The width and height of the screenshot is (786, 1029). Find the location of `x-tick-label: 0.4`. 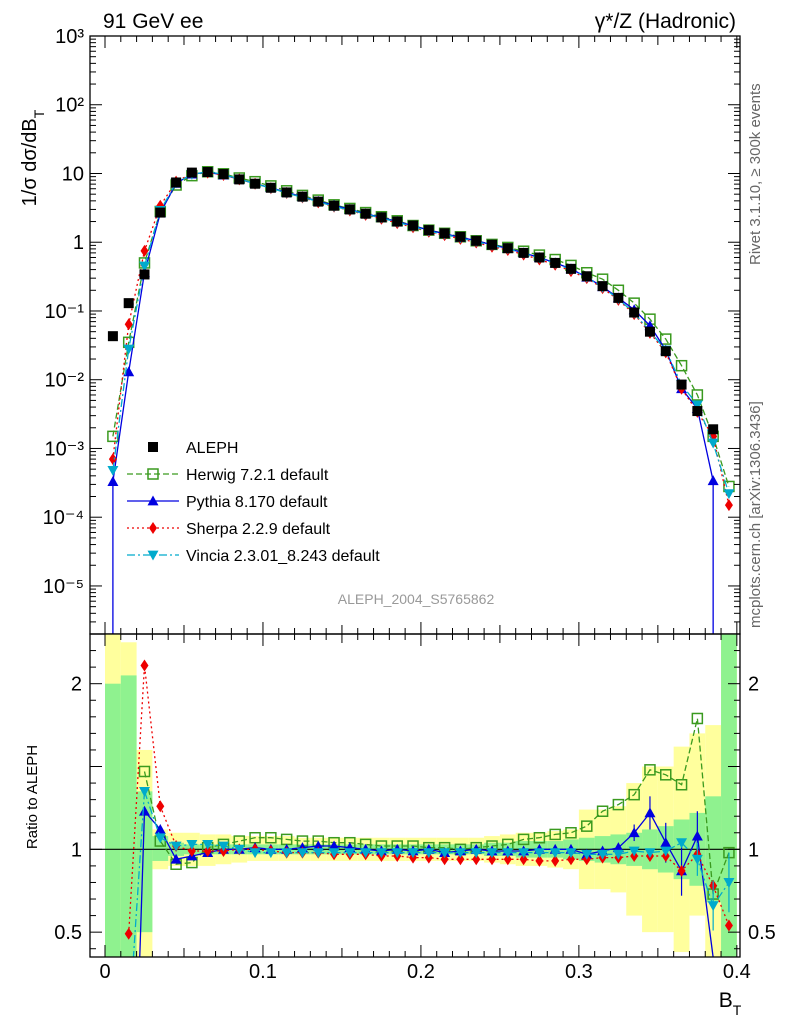

x-tick-label: 0.4 is located at coordinates (737, 972).